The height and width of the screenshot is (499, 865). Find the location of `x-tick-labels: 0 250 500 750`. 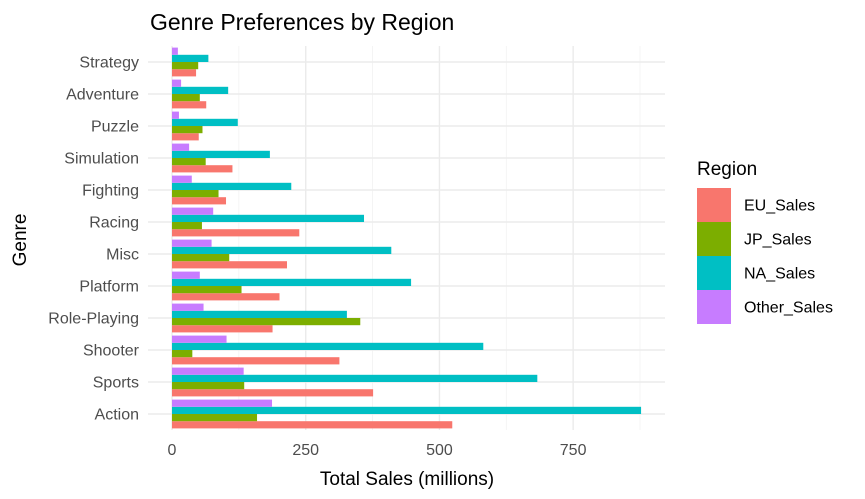

x-tick-labels: 0 250 500 750 is located at coordinates (377, 450).